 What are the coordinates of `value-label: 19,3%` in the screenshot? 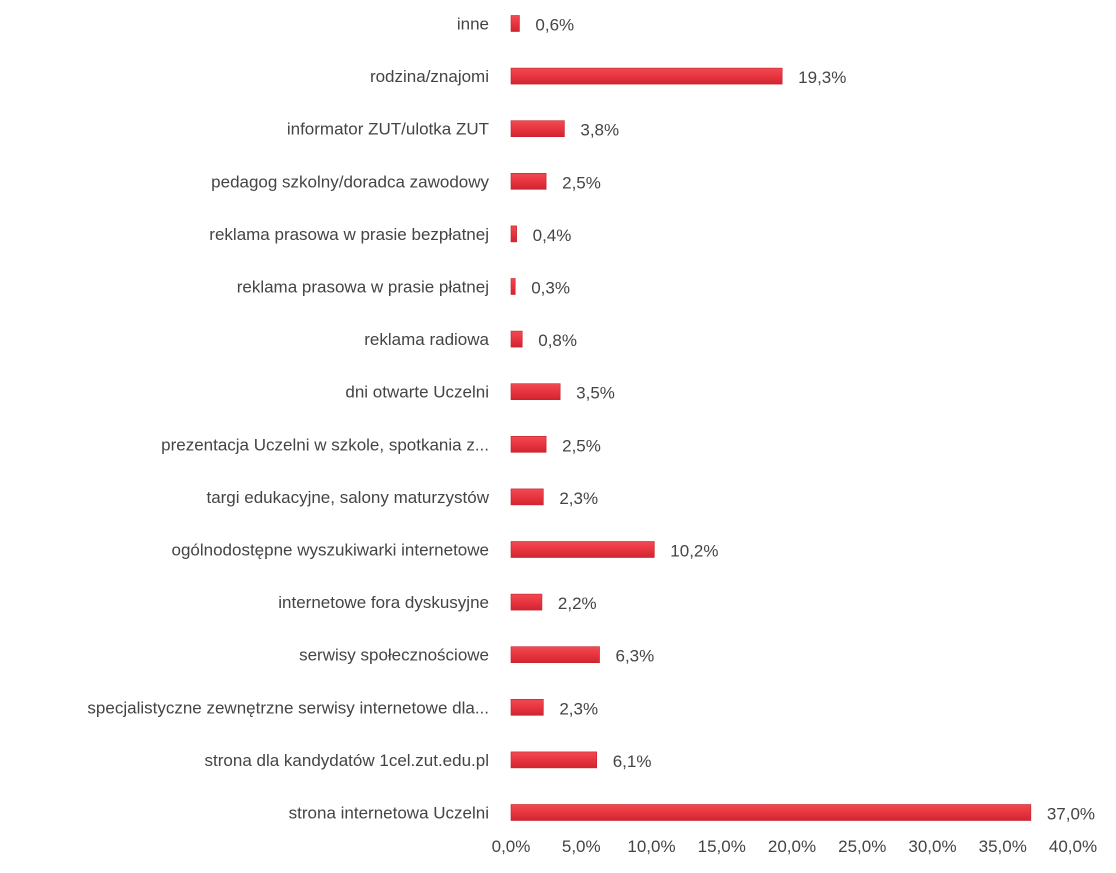 It's located at (822, 77).